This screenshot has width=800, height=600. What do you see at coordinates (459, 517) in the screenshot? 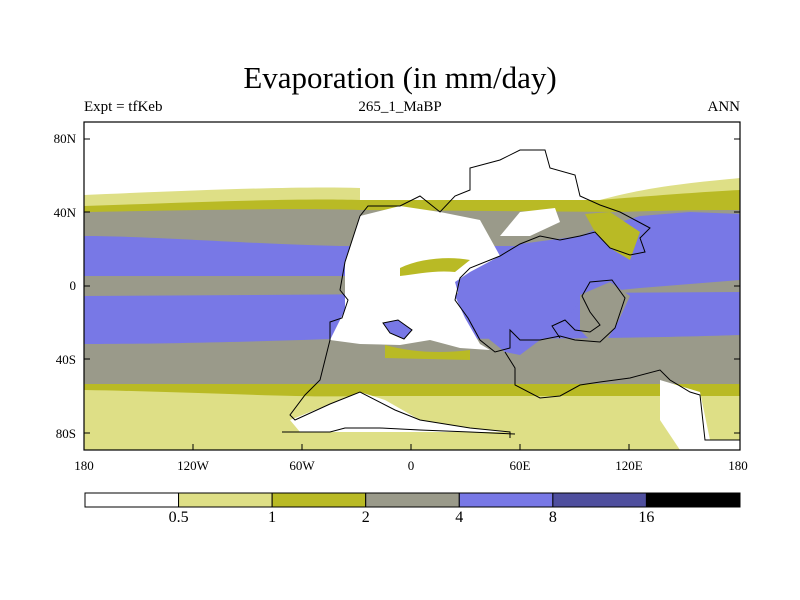
I see `colorbar-level-label: 4` at bounding box center [459, 517].